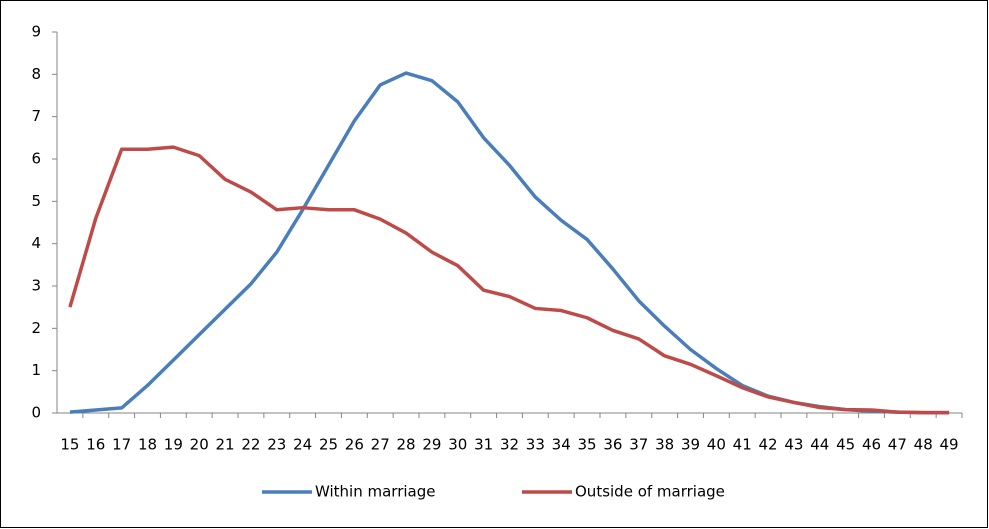 The width and height of the screenshot is (989, 529). I want to click on x-tick-label: 36, so click(612, 445).